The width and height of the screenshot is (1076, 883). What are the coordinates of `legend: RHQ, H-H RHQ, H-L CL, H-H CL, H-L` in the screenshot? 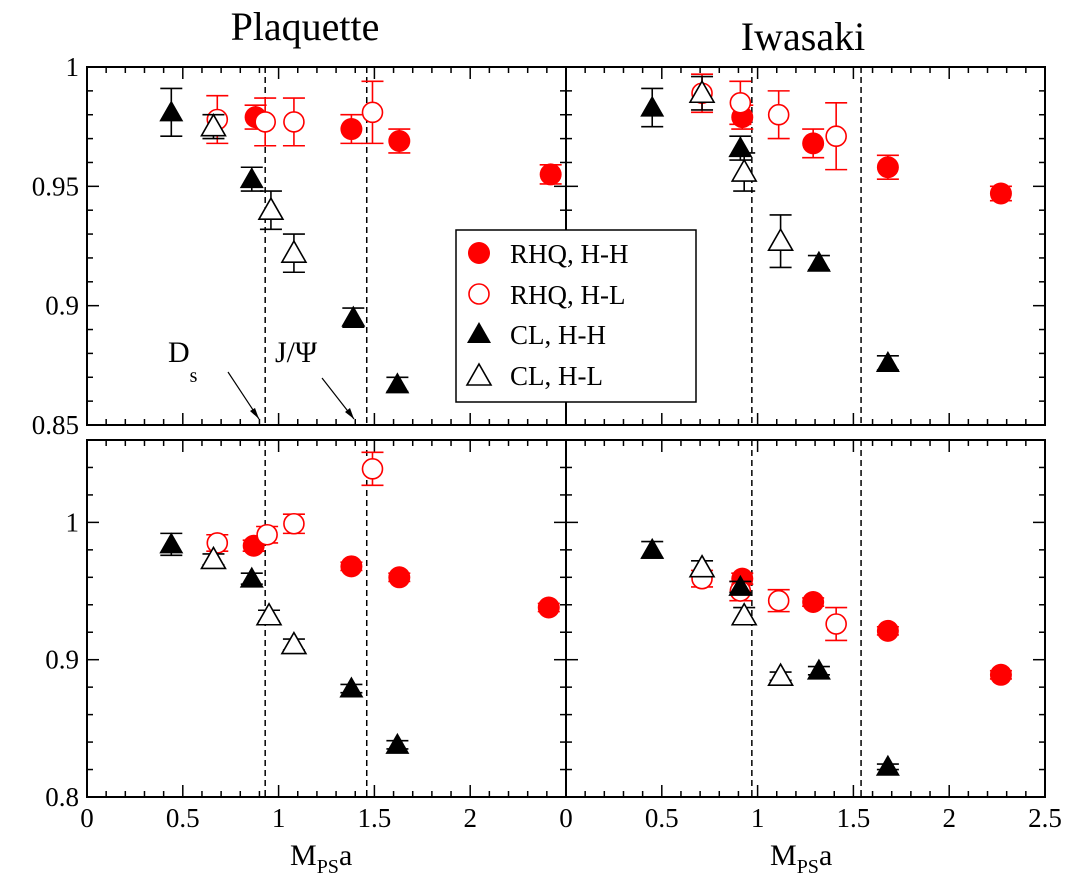 It's located at (576, 316).